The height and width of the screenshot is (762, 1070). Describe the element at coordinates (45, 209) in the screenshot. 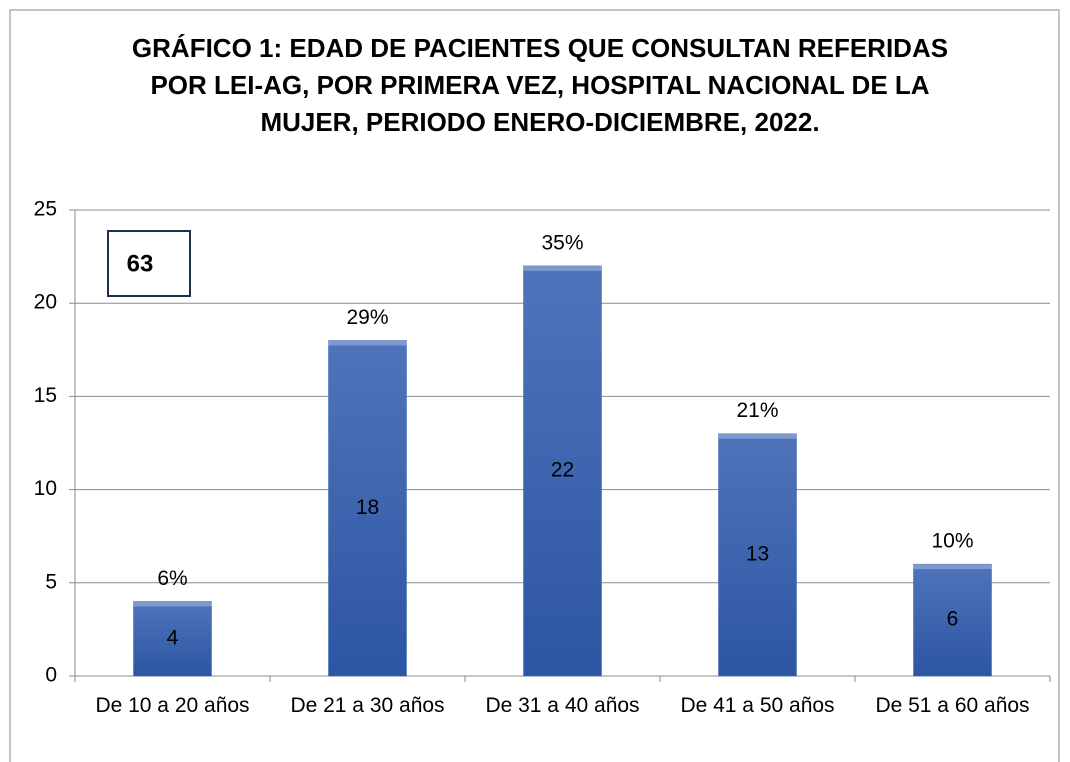

I see `y-tick-label: 25` at that location.